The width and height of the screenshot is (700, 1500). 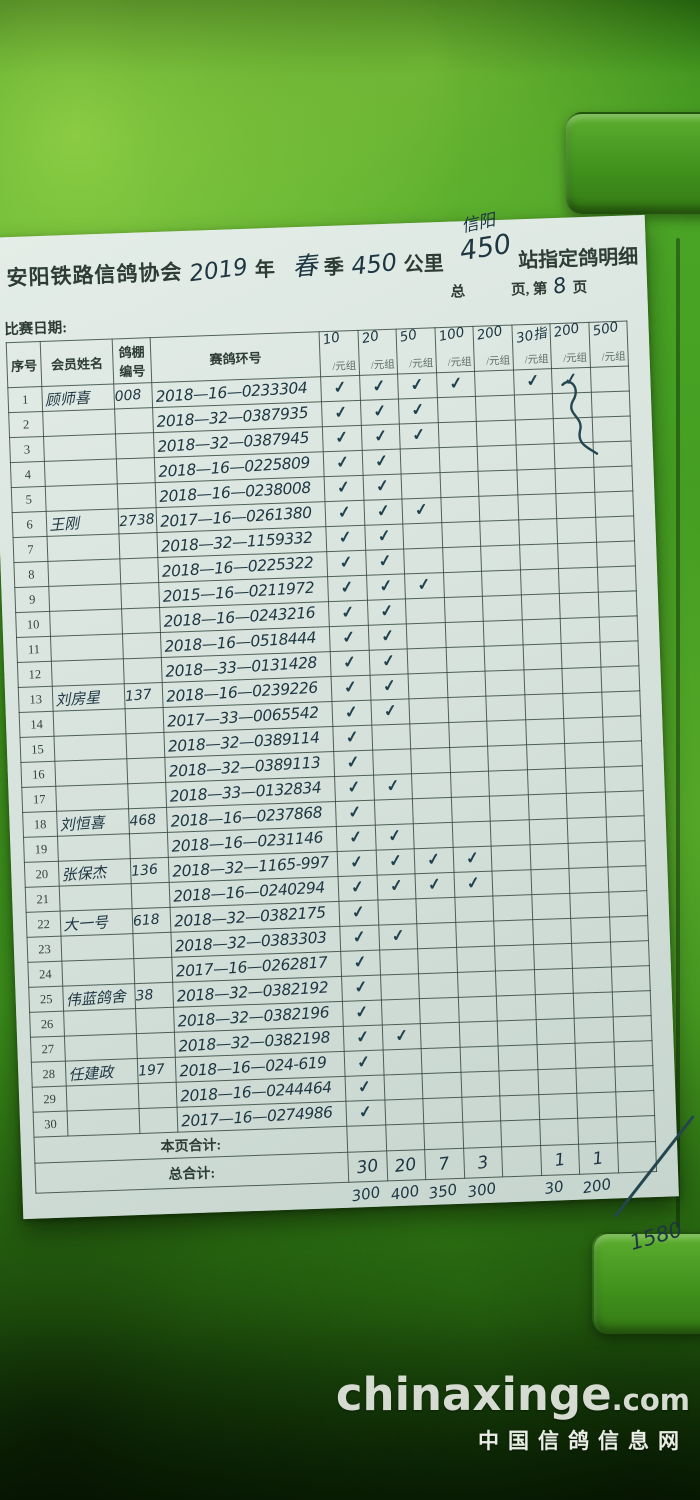 I want to click on handwritten-member-name: 张保杰, so click(x=83, y=873).